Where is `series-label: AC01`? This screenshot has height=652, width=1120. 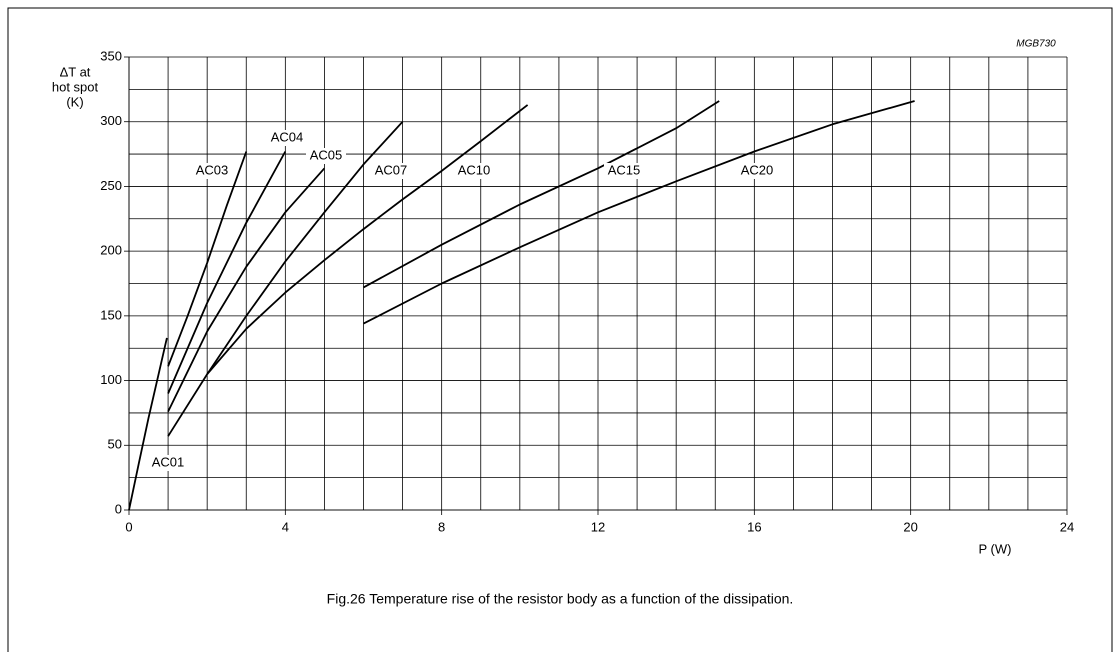
series-label: AC01 is located at coordinates (168, 461).